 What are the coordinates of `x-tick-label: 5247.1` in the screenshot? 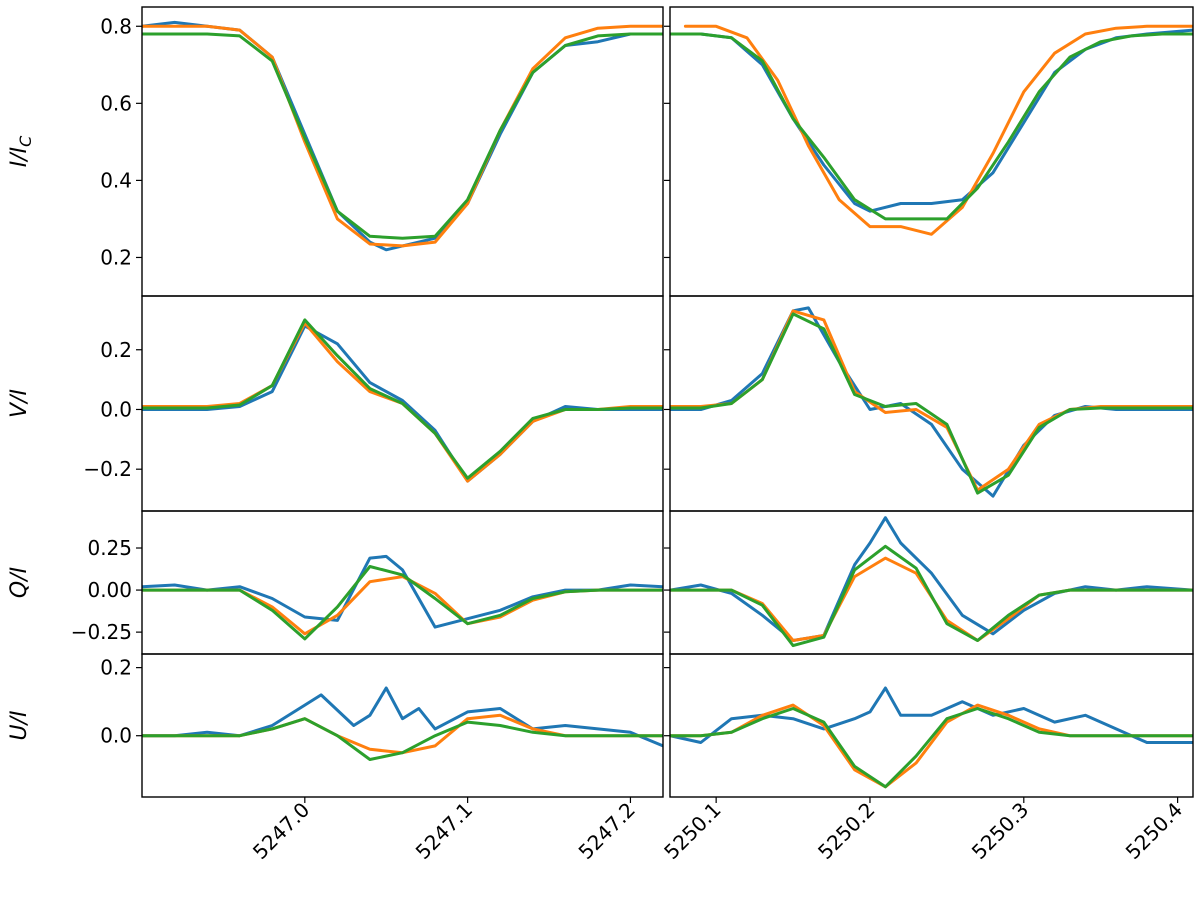 It's located at (444, 831).